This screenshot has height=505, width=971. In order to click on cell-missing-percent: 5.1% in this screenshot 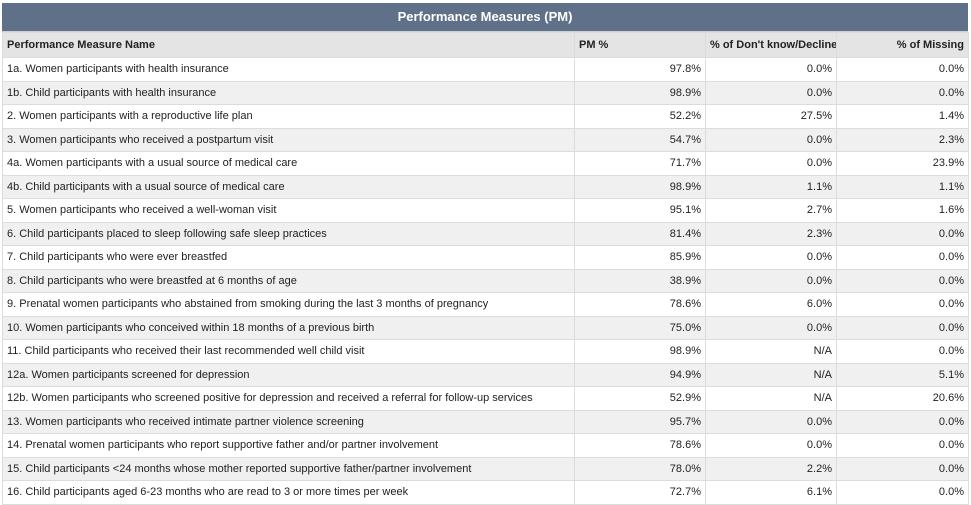, I will do `click(902, 374)`.